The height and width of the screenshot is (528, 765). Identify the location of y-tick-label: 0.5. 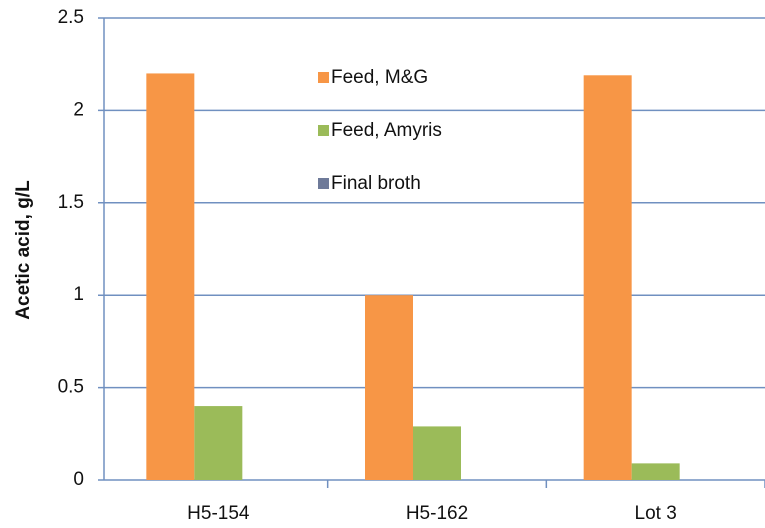
(71, 387).